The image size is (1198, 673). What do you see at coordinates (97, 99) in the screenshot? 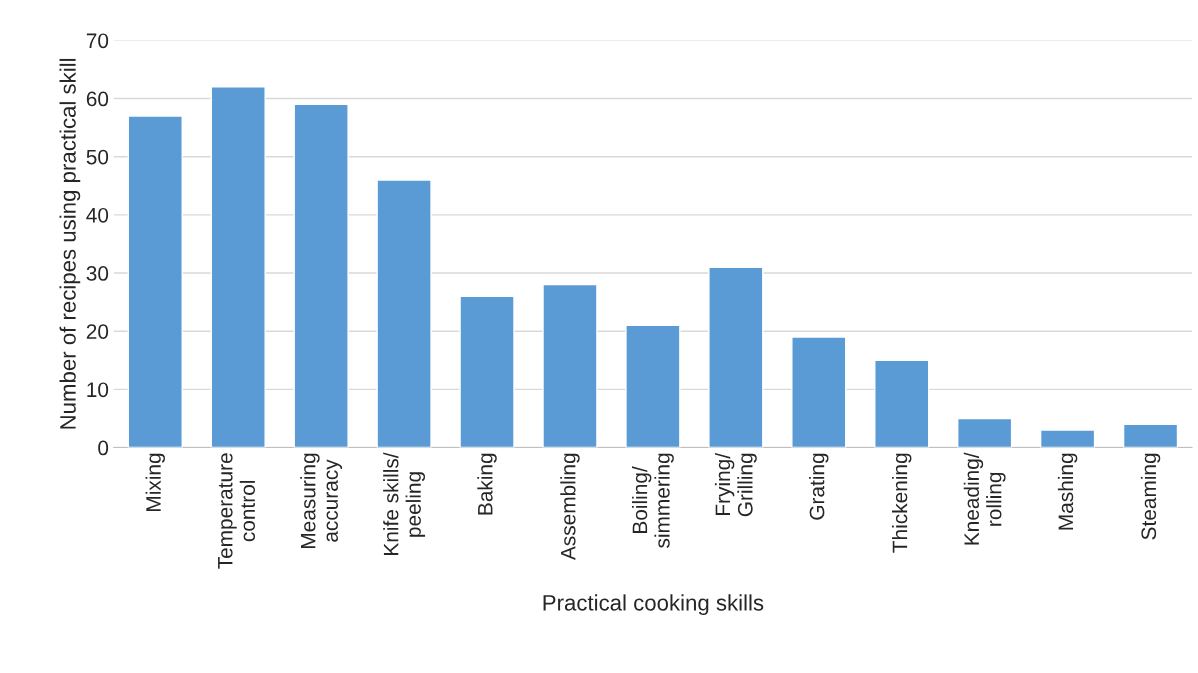
I see `y-tick-label: 60` at bounding box center [97, 99].